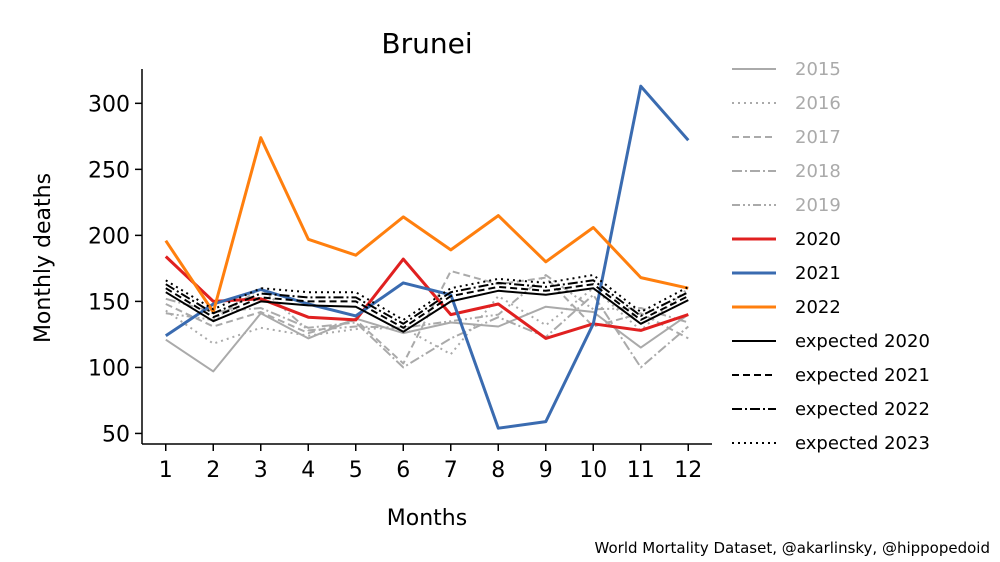  I want to click on chart-title: Brunei, so click(426, 43).